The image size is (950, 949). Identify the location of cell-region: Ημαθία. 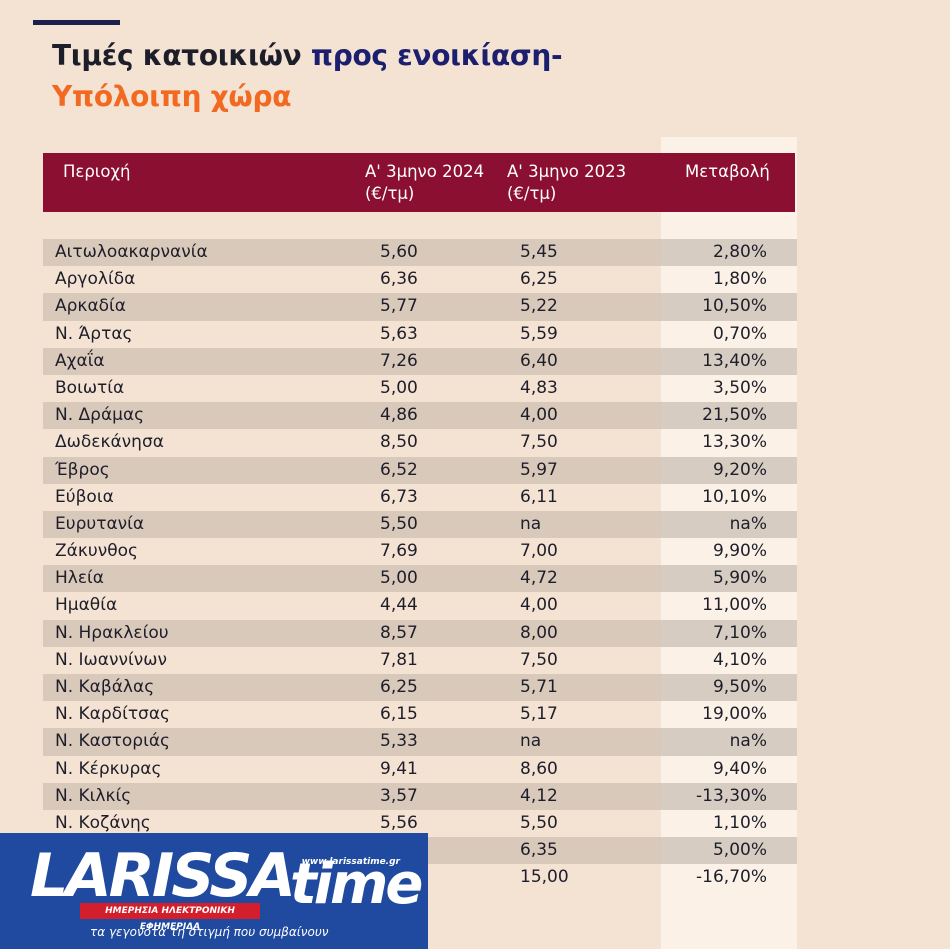
(86, 605).